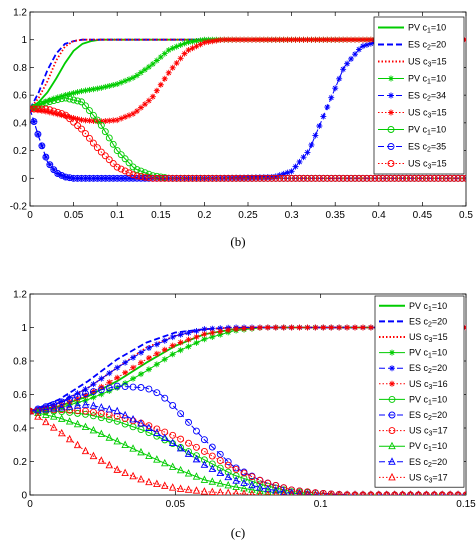 The height and width of the screenshot is (550, 476). I want to click on legend-label-8: US c3=17, so click(428, 432).